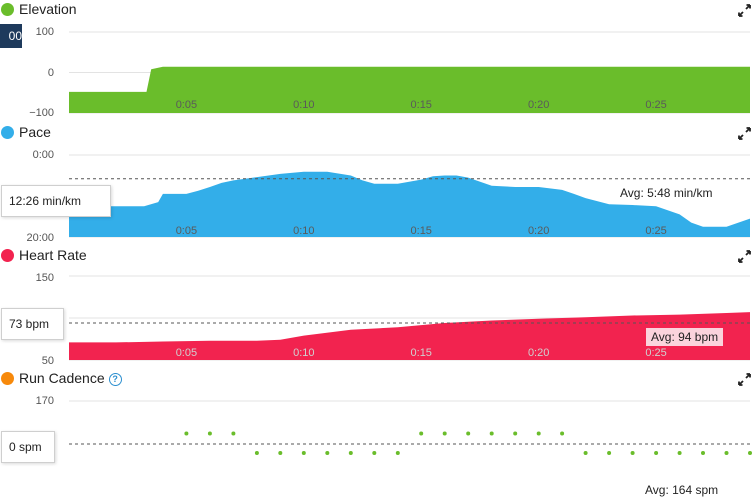  Describe the element at coordinates (7, 132) in the screenshot. I see `pace-legend-dot` at that location.